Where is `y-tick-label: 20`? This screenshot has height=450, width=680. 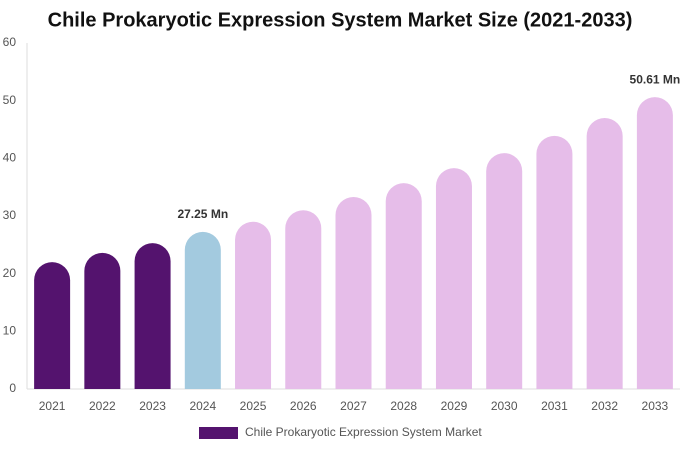 y-tick-label: 20 is located at coordinates (10, 273).